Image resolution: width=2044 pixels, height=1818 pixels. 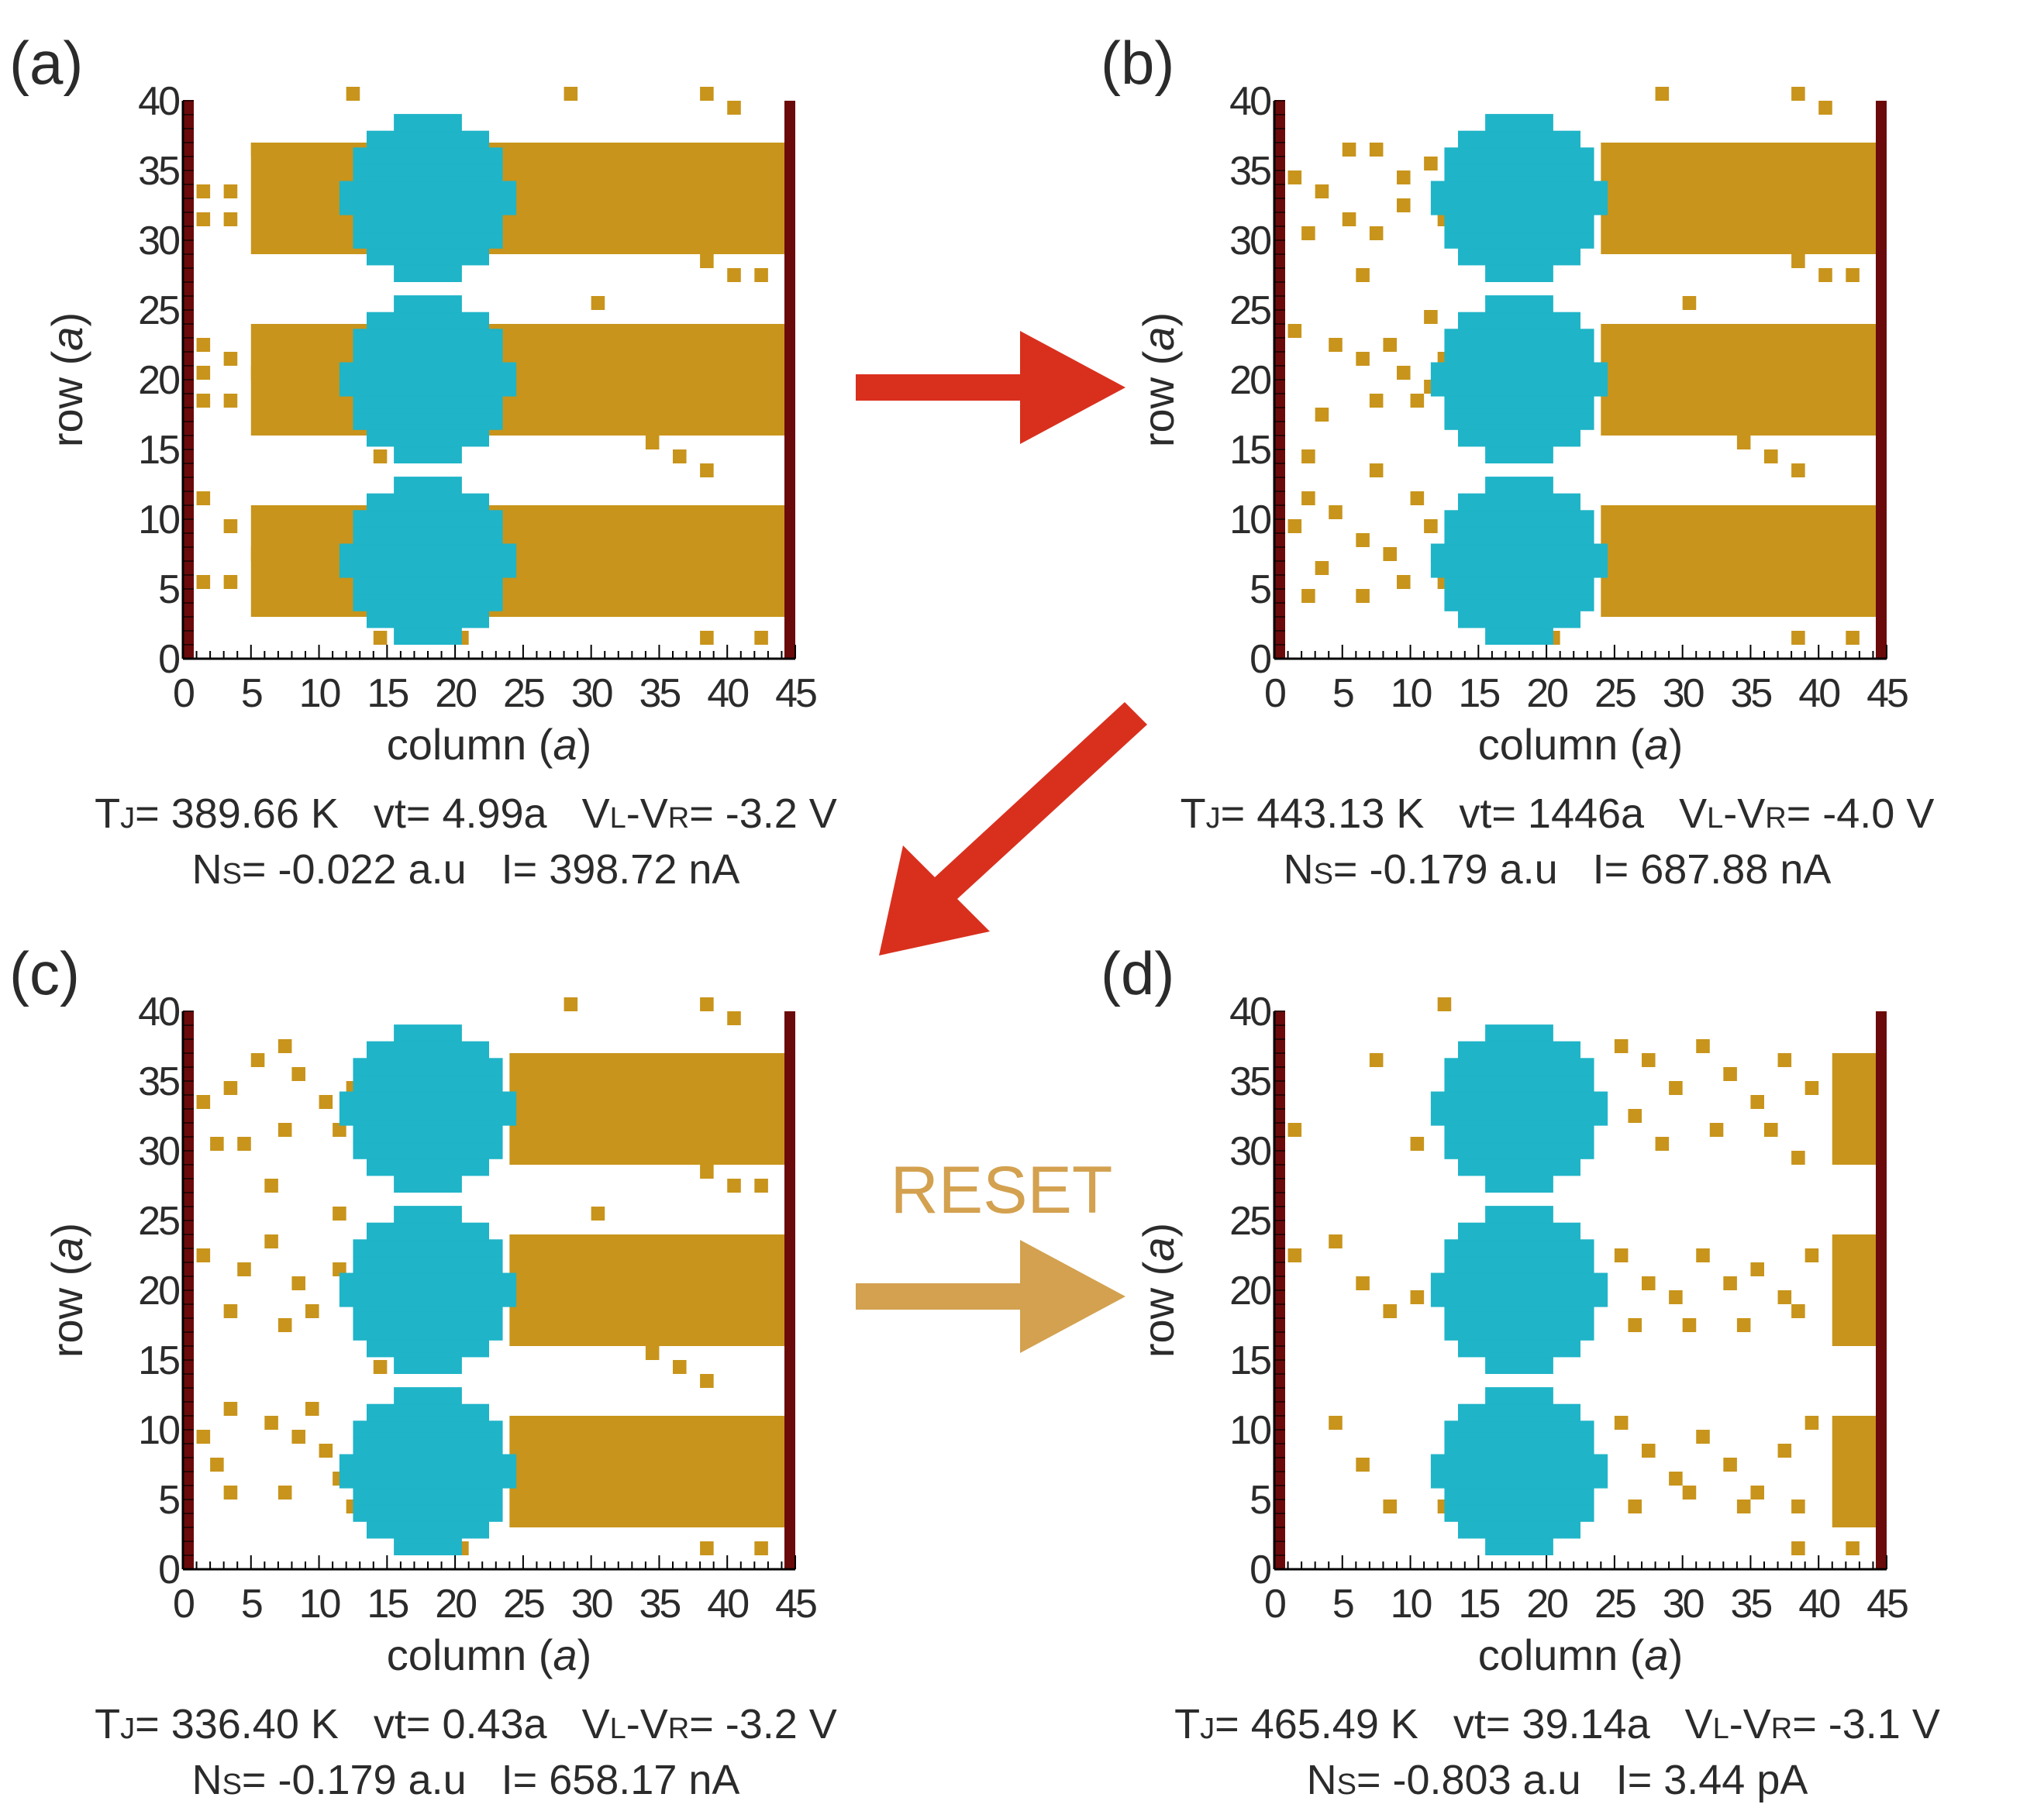 What do you see at coordinates (1158, 398) in the screenshot?
I see `panel-b-y-axis-label-text: row (` at bounding box center [1158, 398].